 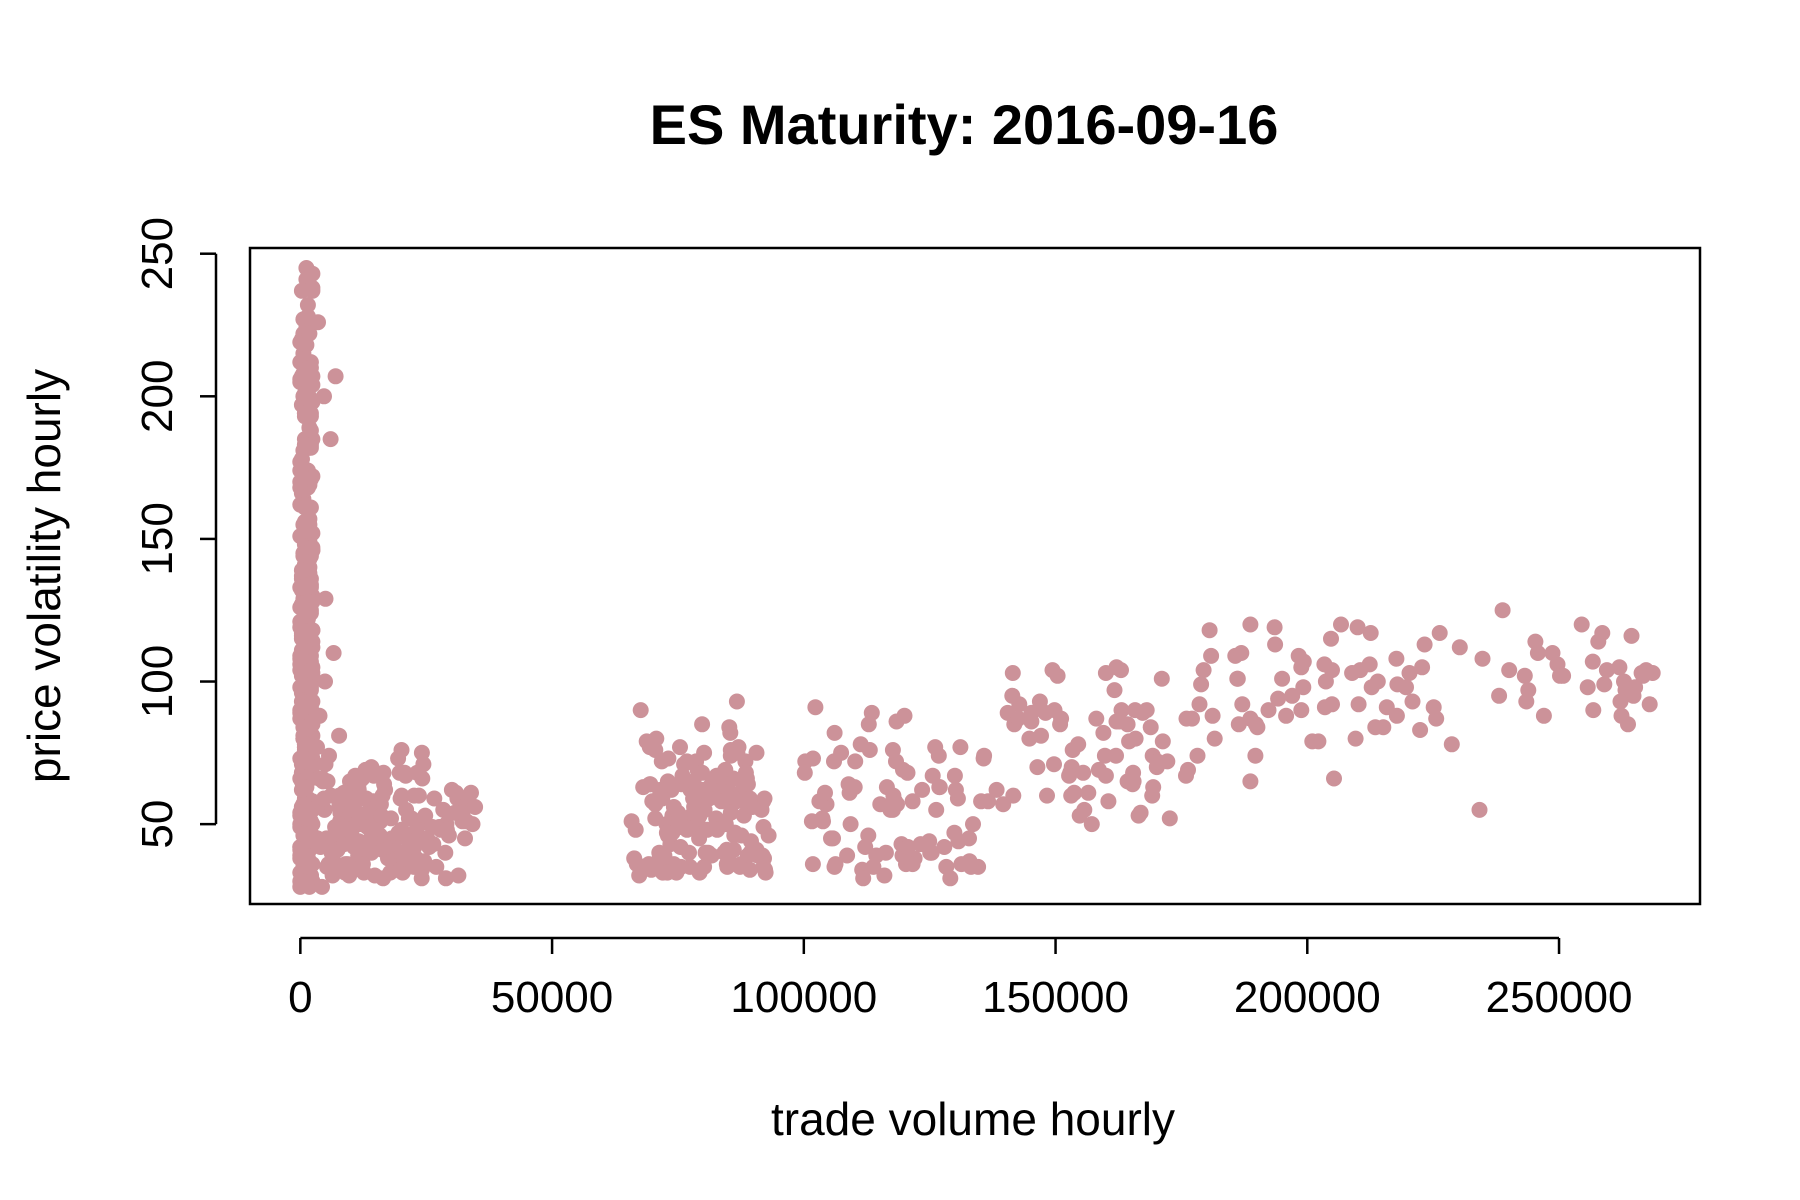 What do you see at coordinates (803, 997) in the screenshot?
I see `x-tick-label: 100000` at bounding box center [803, 997].